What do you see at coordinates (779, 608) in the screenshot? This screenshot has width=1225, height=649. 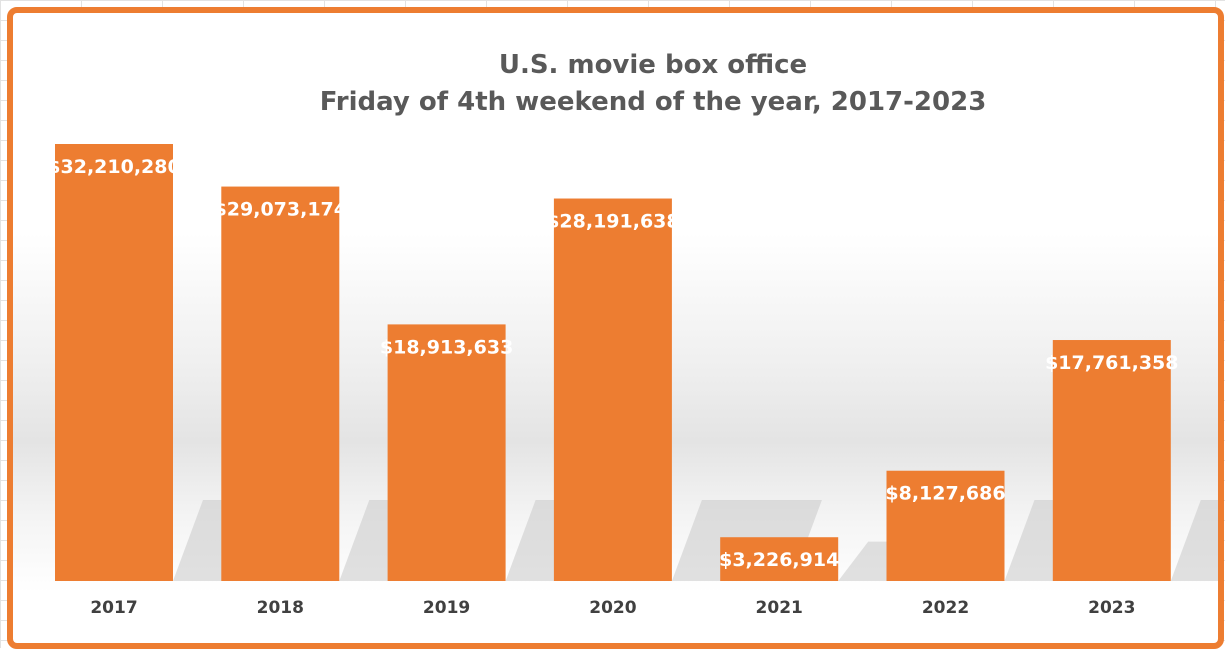 I see `x-tick-label-2021: 2021` at bounding box center [779, 608].